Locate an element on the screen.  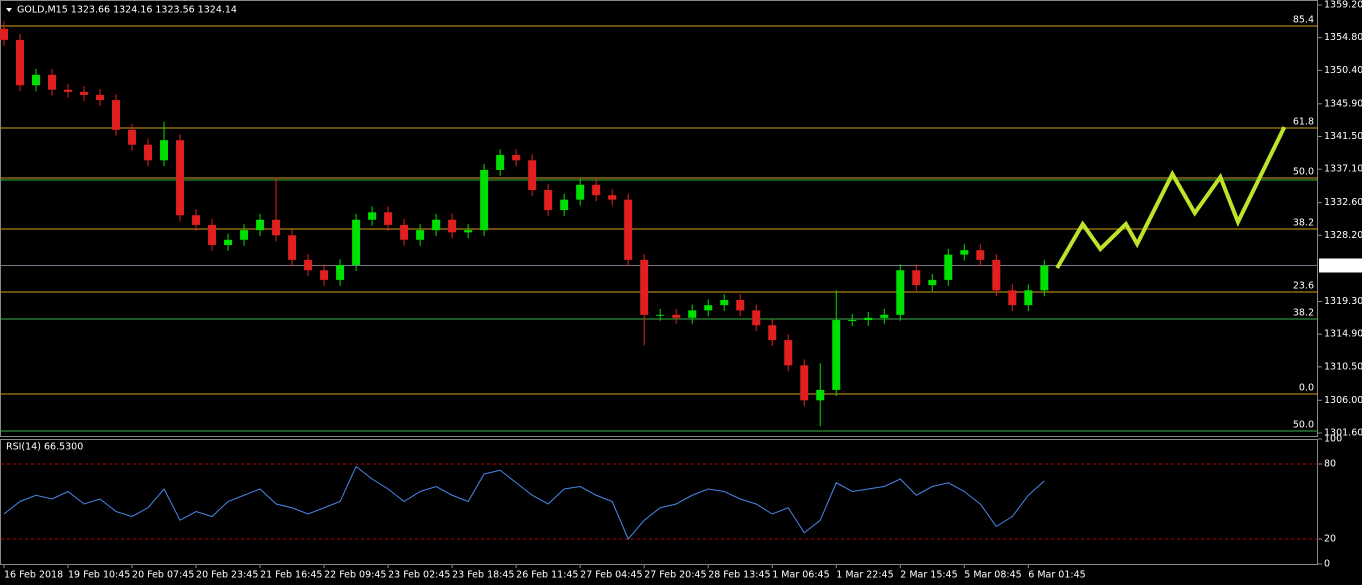
x-tick-label: 28 Feb 13:45 is located at coordinates (739, 575).